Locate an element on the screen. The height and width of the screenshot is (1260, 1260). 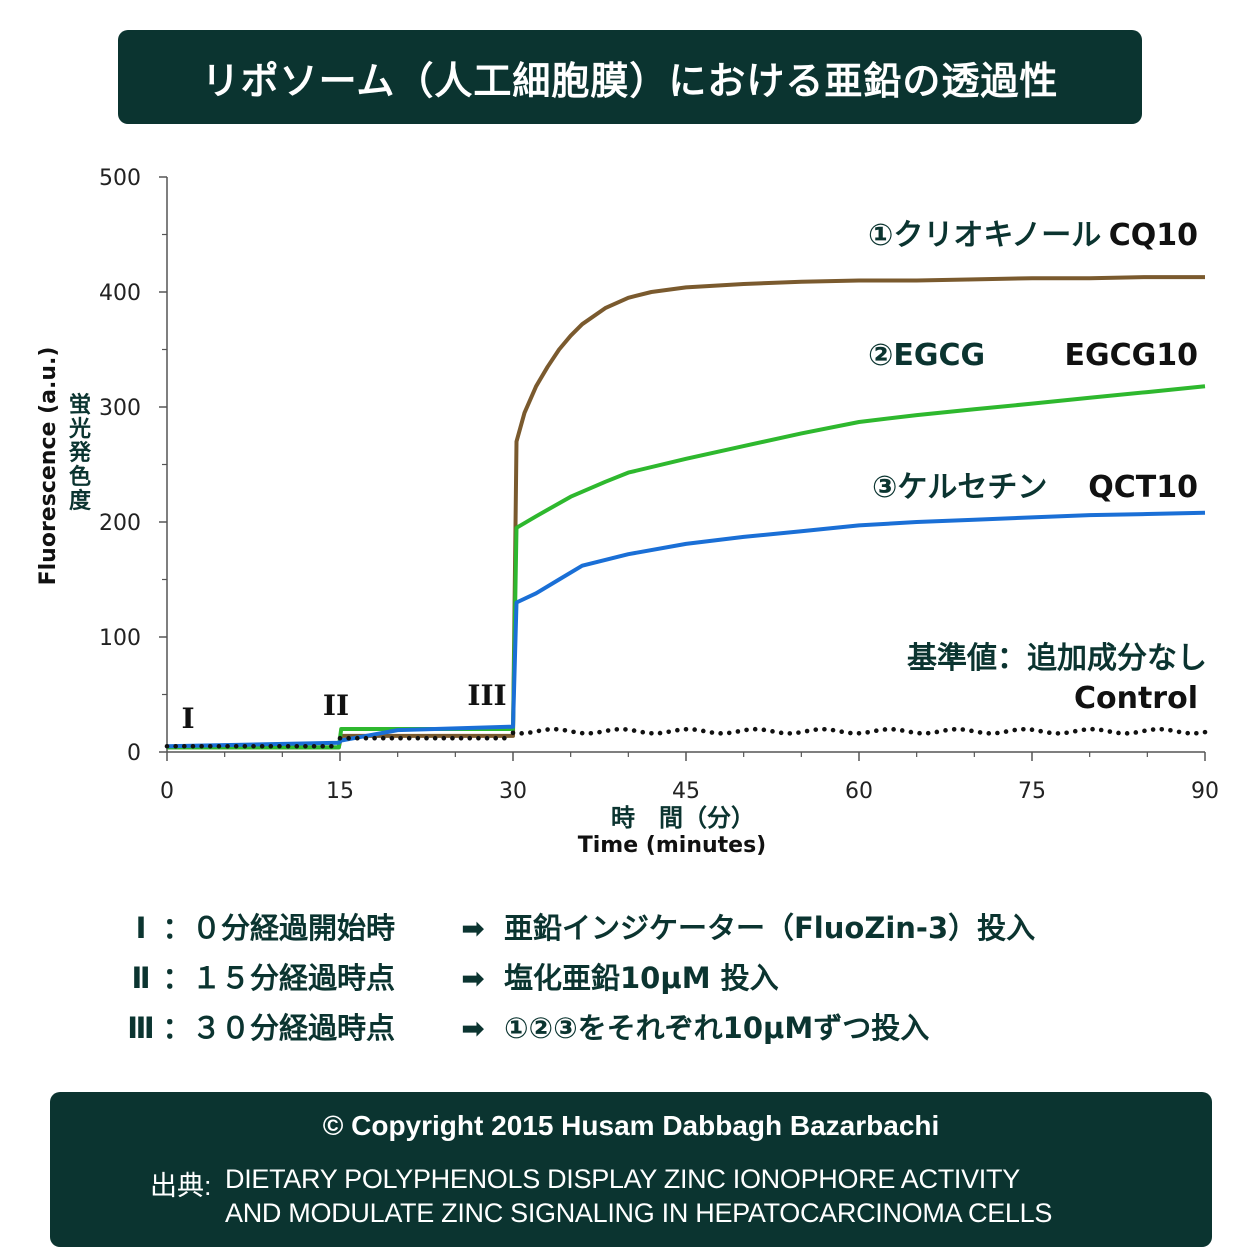
series-label: CQ10 is located at coordinates (1153, 235).